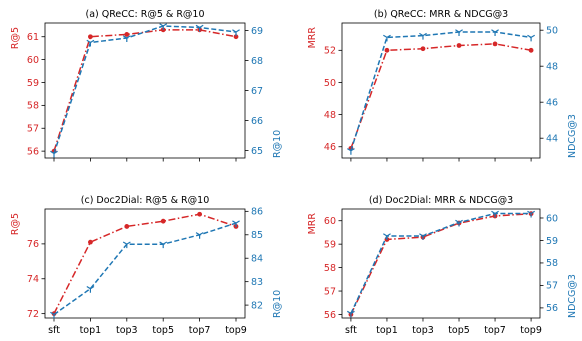  Describe the element at coordinates (330, 115) in the screenshot. I see `left-tick-label: 48` at that location.